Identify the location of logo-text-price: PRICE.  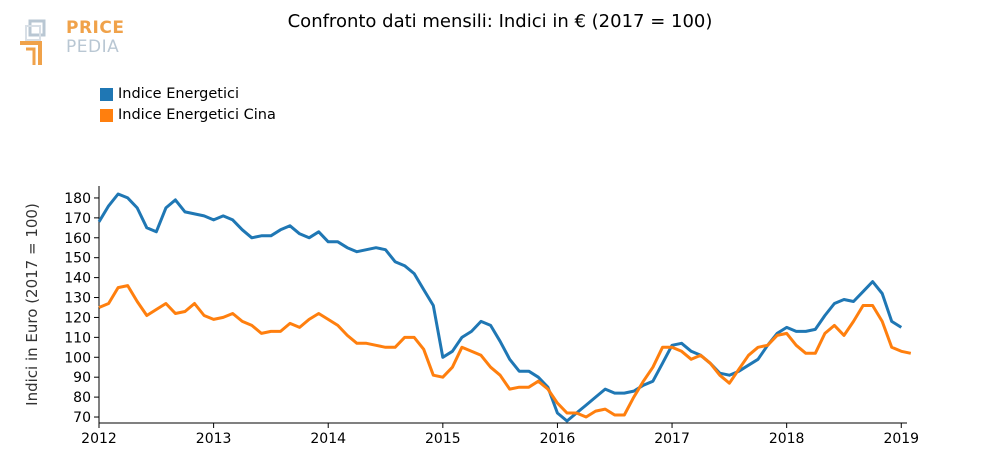
(95, 28).